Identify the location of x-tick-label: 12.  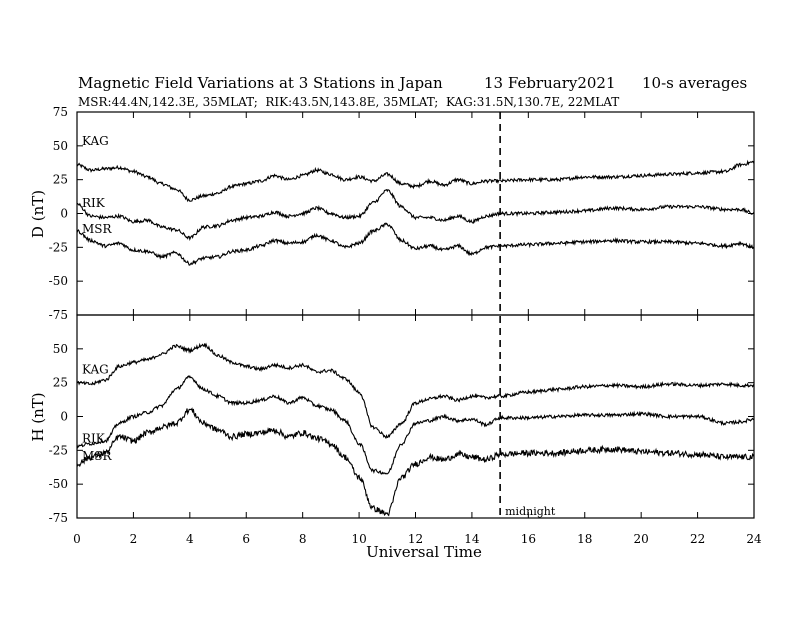
(415, 539).